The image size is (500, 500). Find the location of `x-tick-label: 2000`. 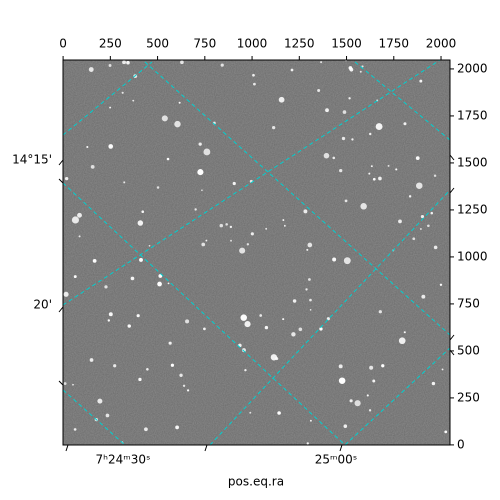

x-tick-label: 2000 is located at coordinates (441, 44).